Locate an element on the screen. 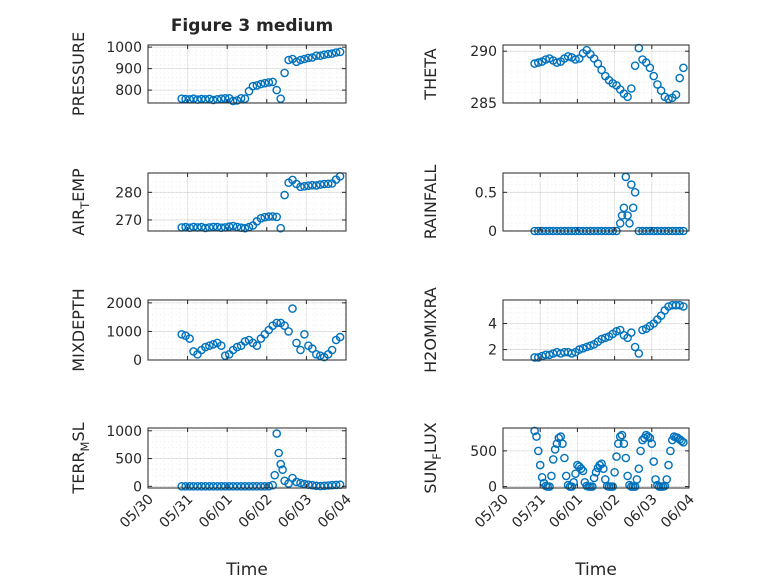  major-grid is located at coordinates (247, 458).